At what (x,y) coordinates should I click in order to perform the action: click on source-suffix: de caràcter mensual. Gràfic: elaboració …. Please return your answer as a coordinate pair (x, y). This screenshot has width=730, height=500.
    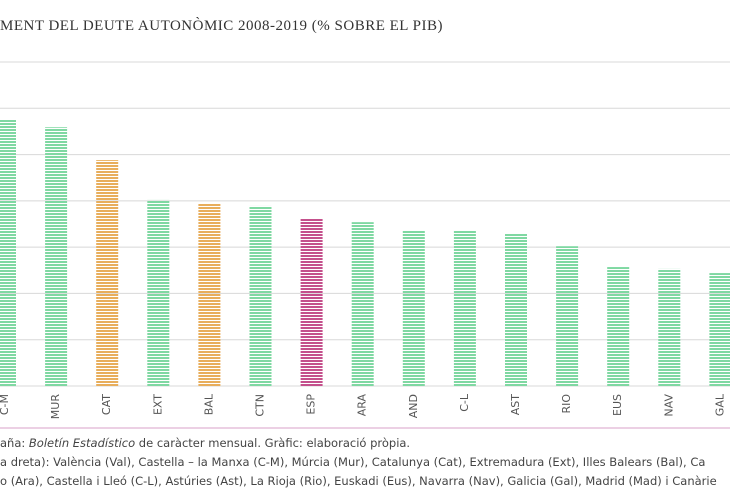
    Looking at the image, I should click on (273, 443).